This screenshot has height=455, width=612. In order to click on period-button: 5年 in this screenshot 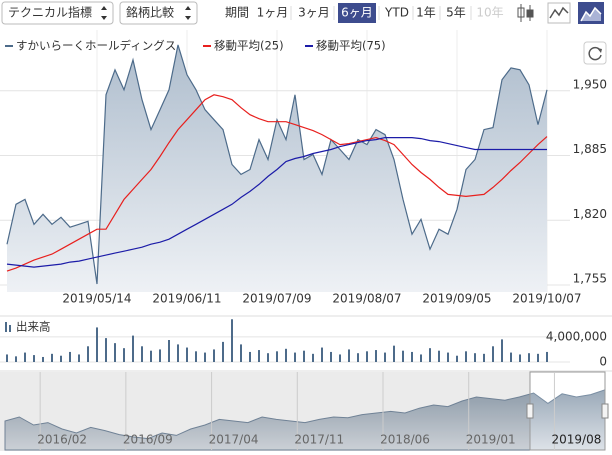, I will do `click(456, 13)`.